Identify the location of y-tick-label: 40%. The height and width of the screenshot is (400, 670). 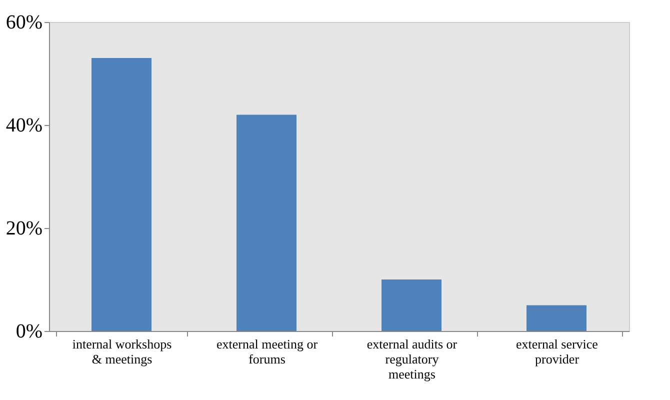
(24, 125).